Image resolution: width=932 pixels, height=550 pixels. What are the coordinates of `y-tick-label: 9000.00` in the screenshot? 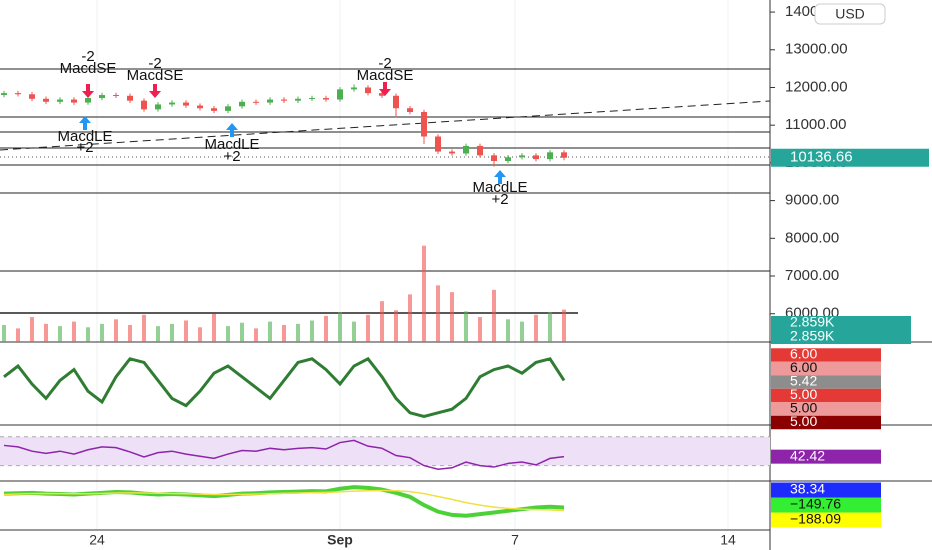 It's located at (812, 200).